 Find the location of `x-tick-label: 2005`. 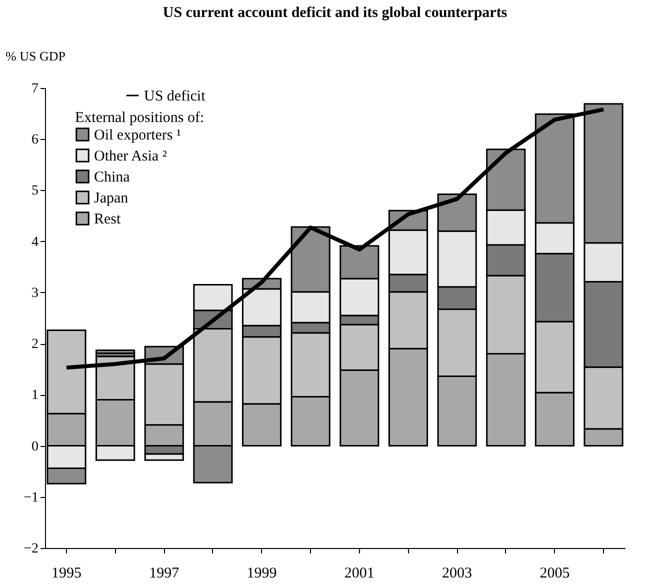

x-tick-label: 2005 is located at coordinates (555, 574).